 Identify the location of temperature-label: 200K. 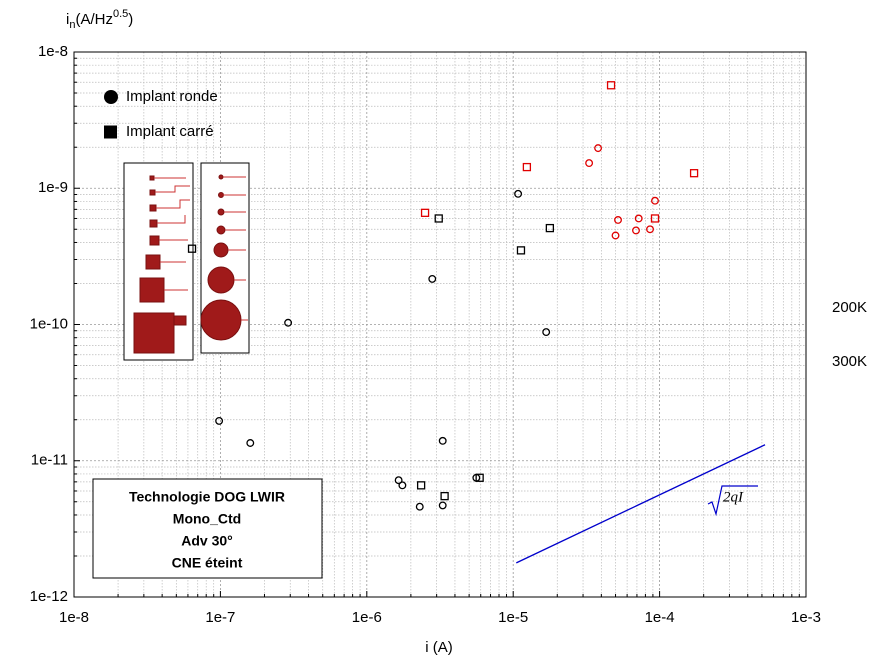
(849, 307).